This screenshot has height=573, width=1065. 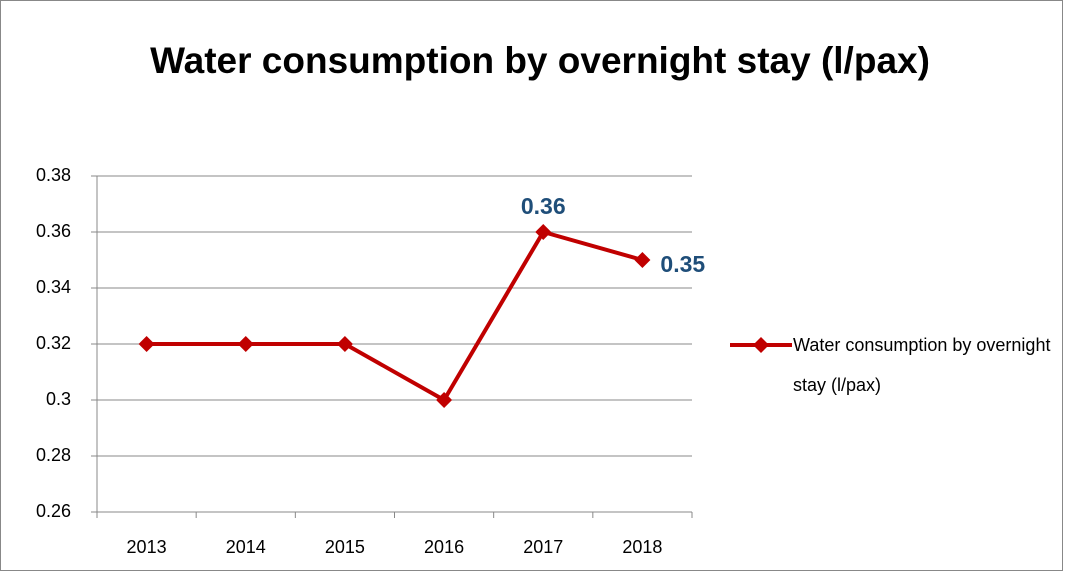 I want to click on y-tick-label: 0.28, so click(x=53, y=455).